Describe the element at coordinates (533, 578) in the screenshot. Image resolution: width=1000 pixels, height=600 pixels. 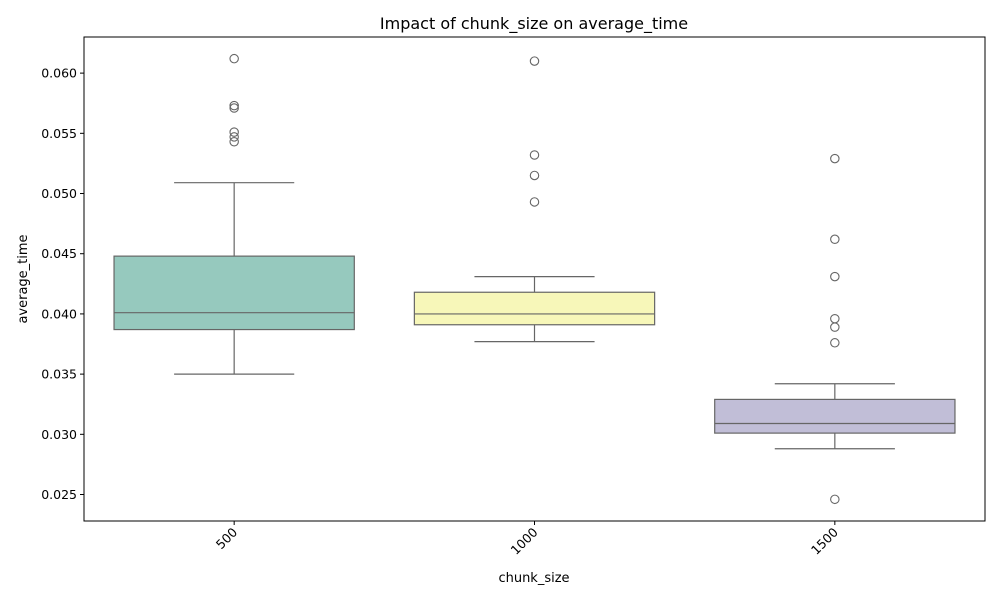
I see `x-axis-label: chunk_size` at that location.